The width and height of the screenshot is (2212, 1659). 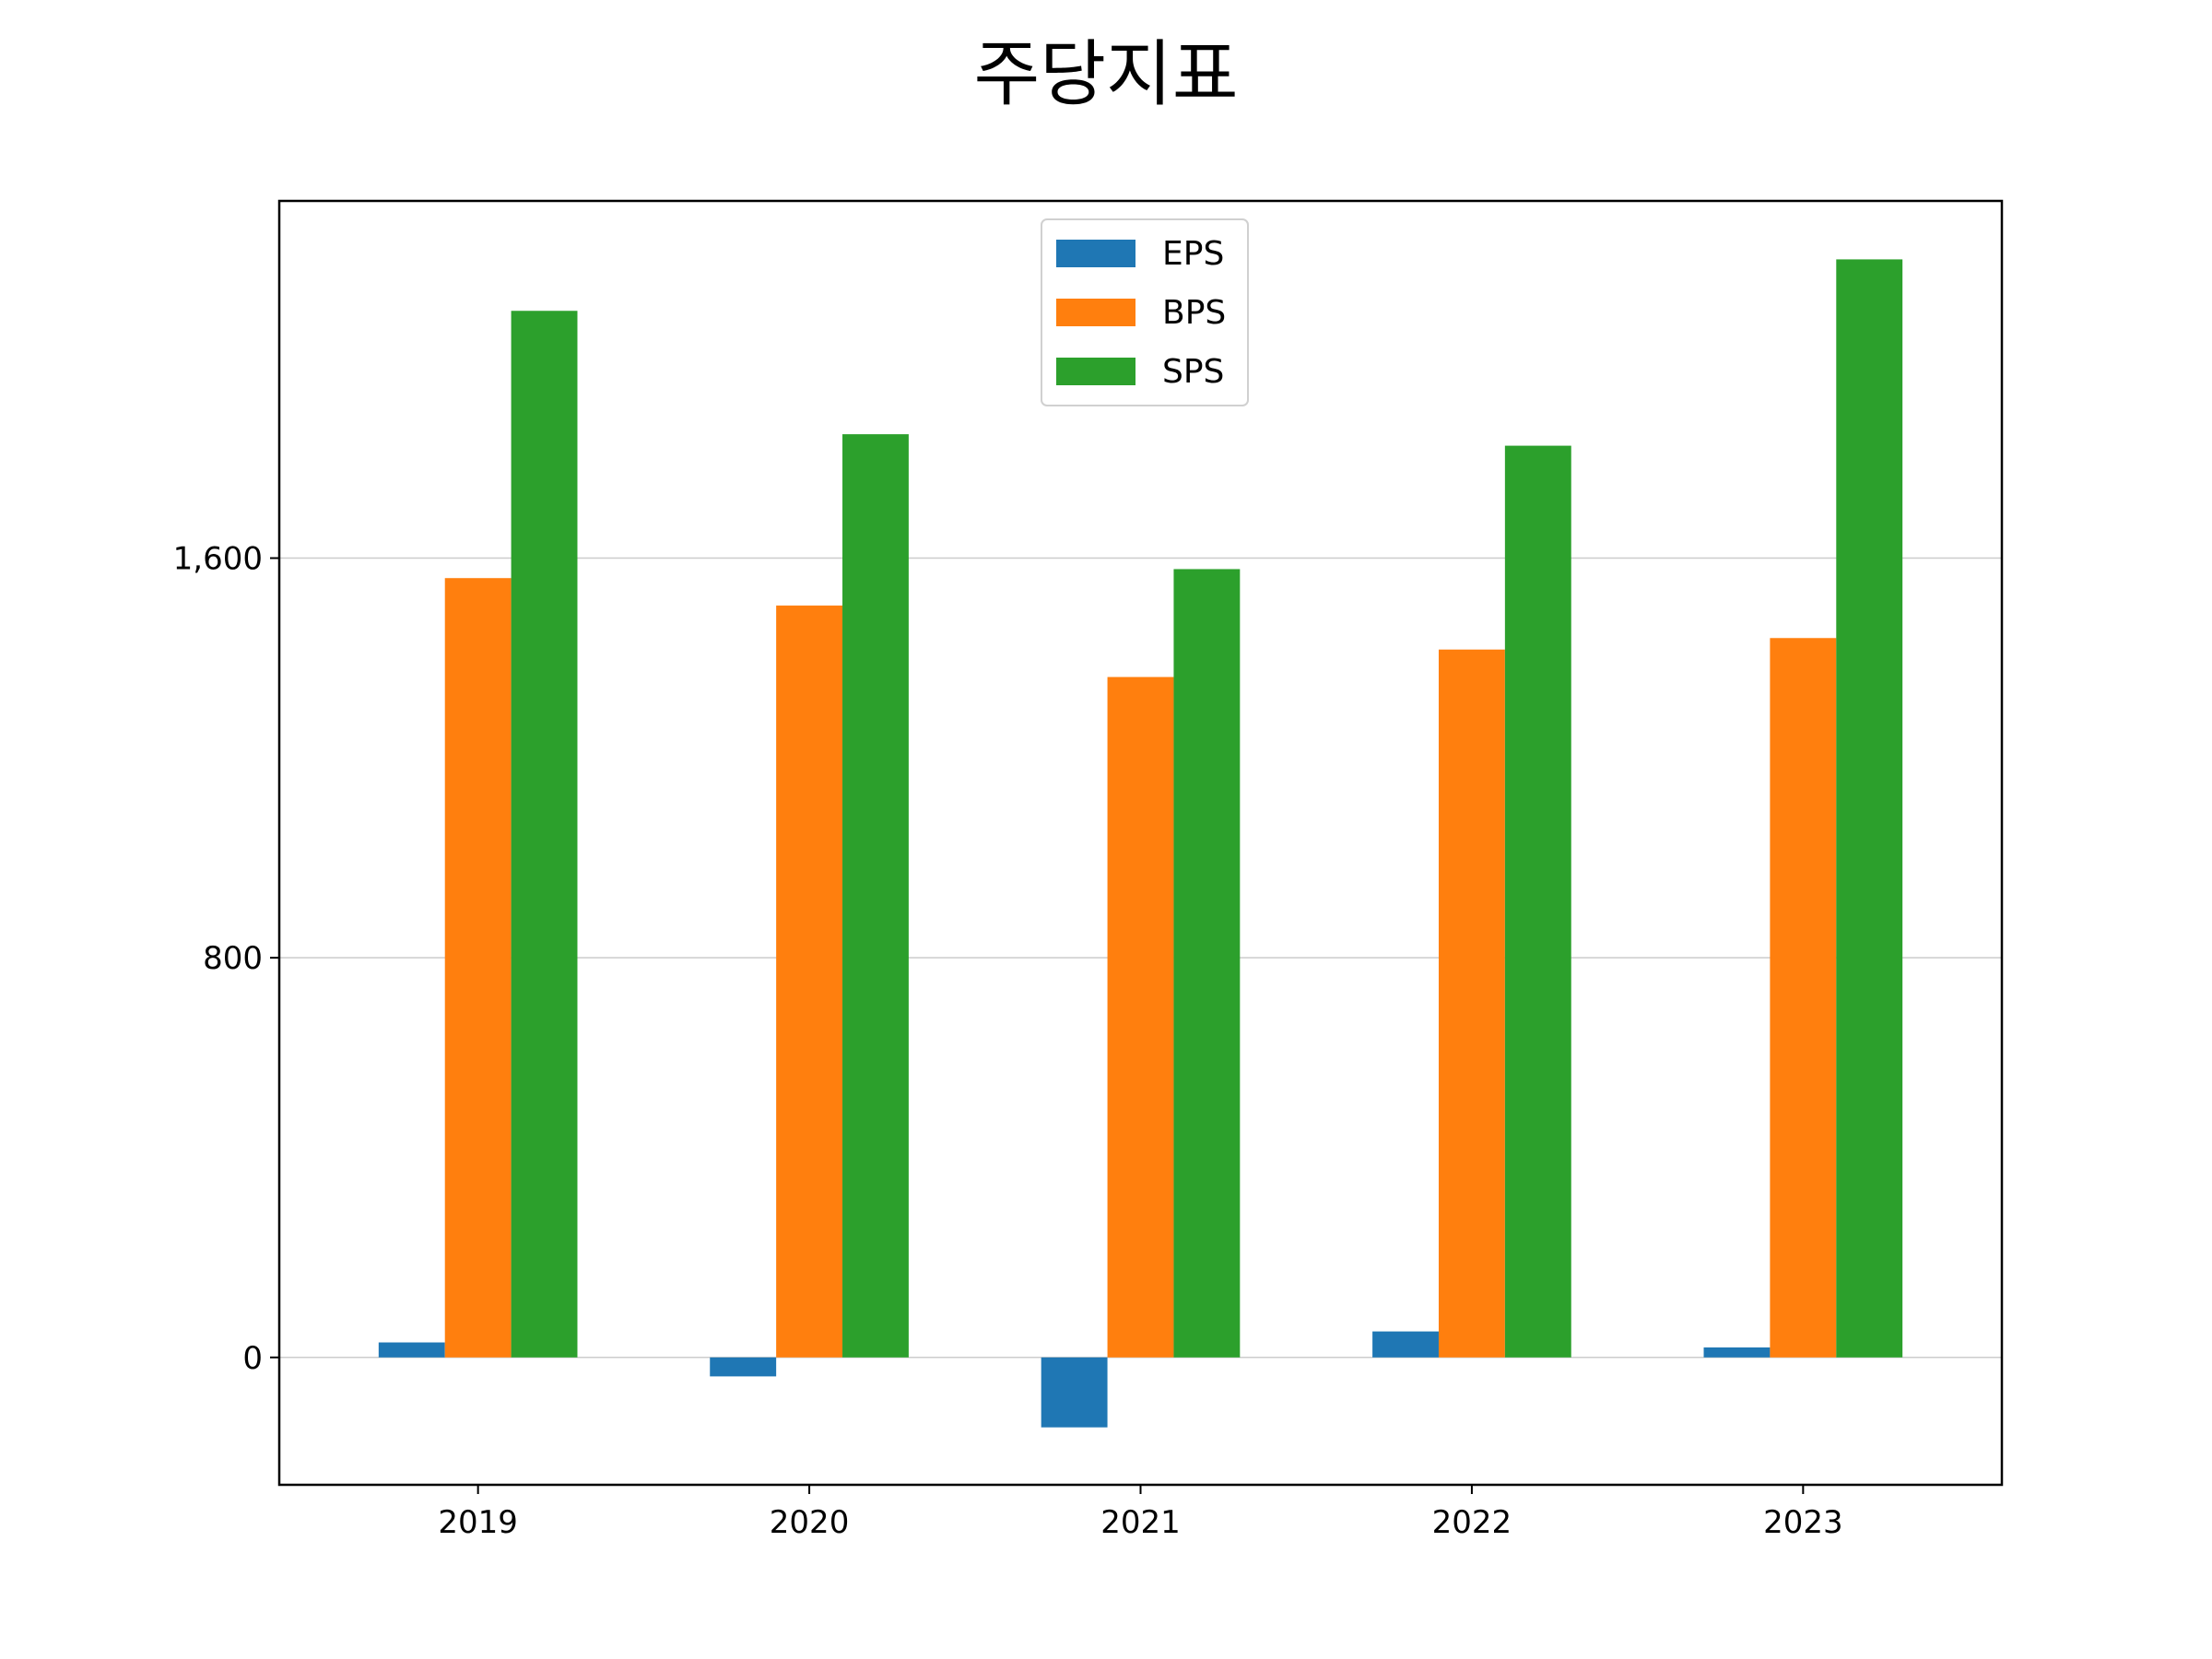 I want to click on bar-bps-2023, so click(x=1803, y=998).